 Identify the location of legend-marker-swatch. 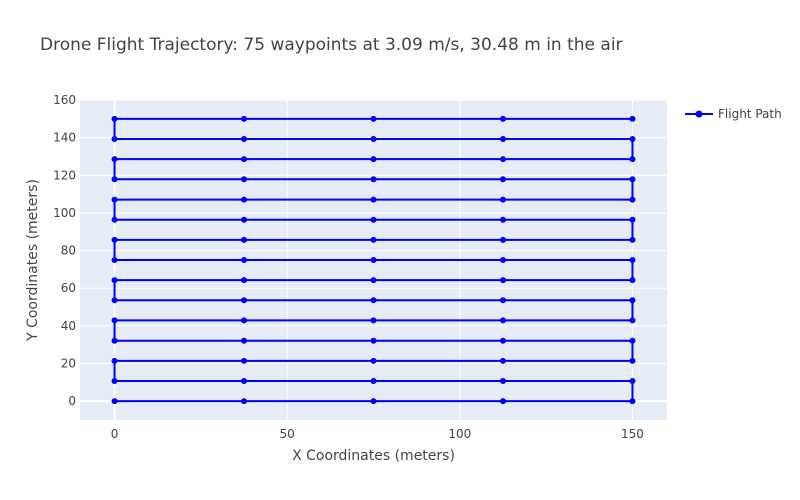
(699, 114).